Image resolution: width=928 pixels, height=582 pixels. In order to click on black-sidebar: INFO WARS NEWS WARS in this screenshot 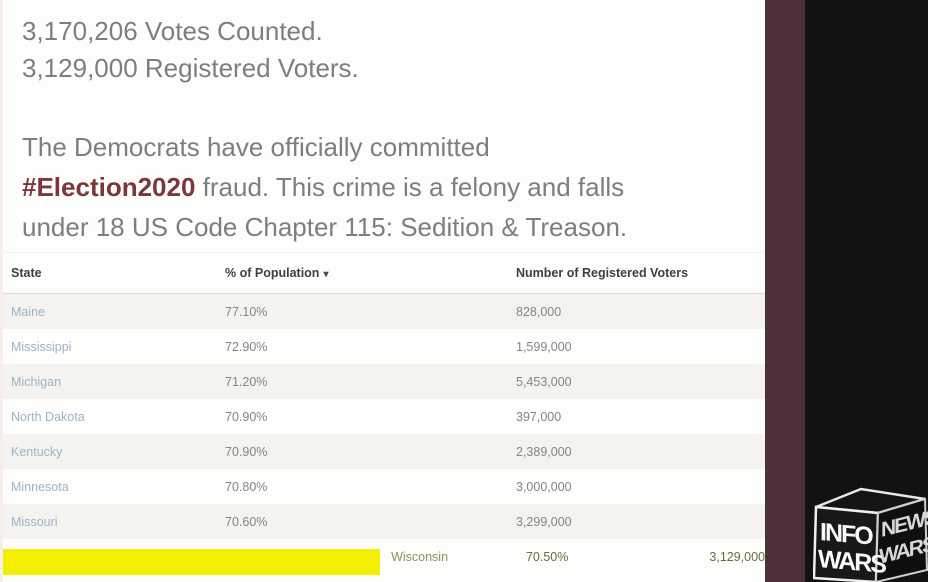, I will do `click(866, 291)`.